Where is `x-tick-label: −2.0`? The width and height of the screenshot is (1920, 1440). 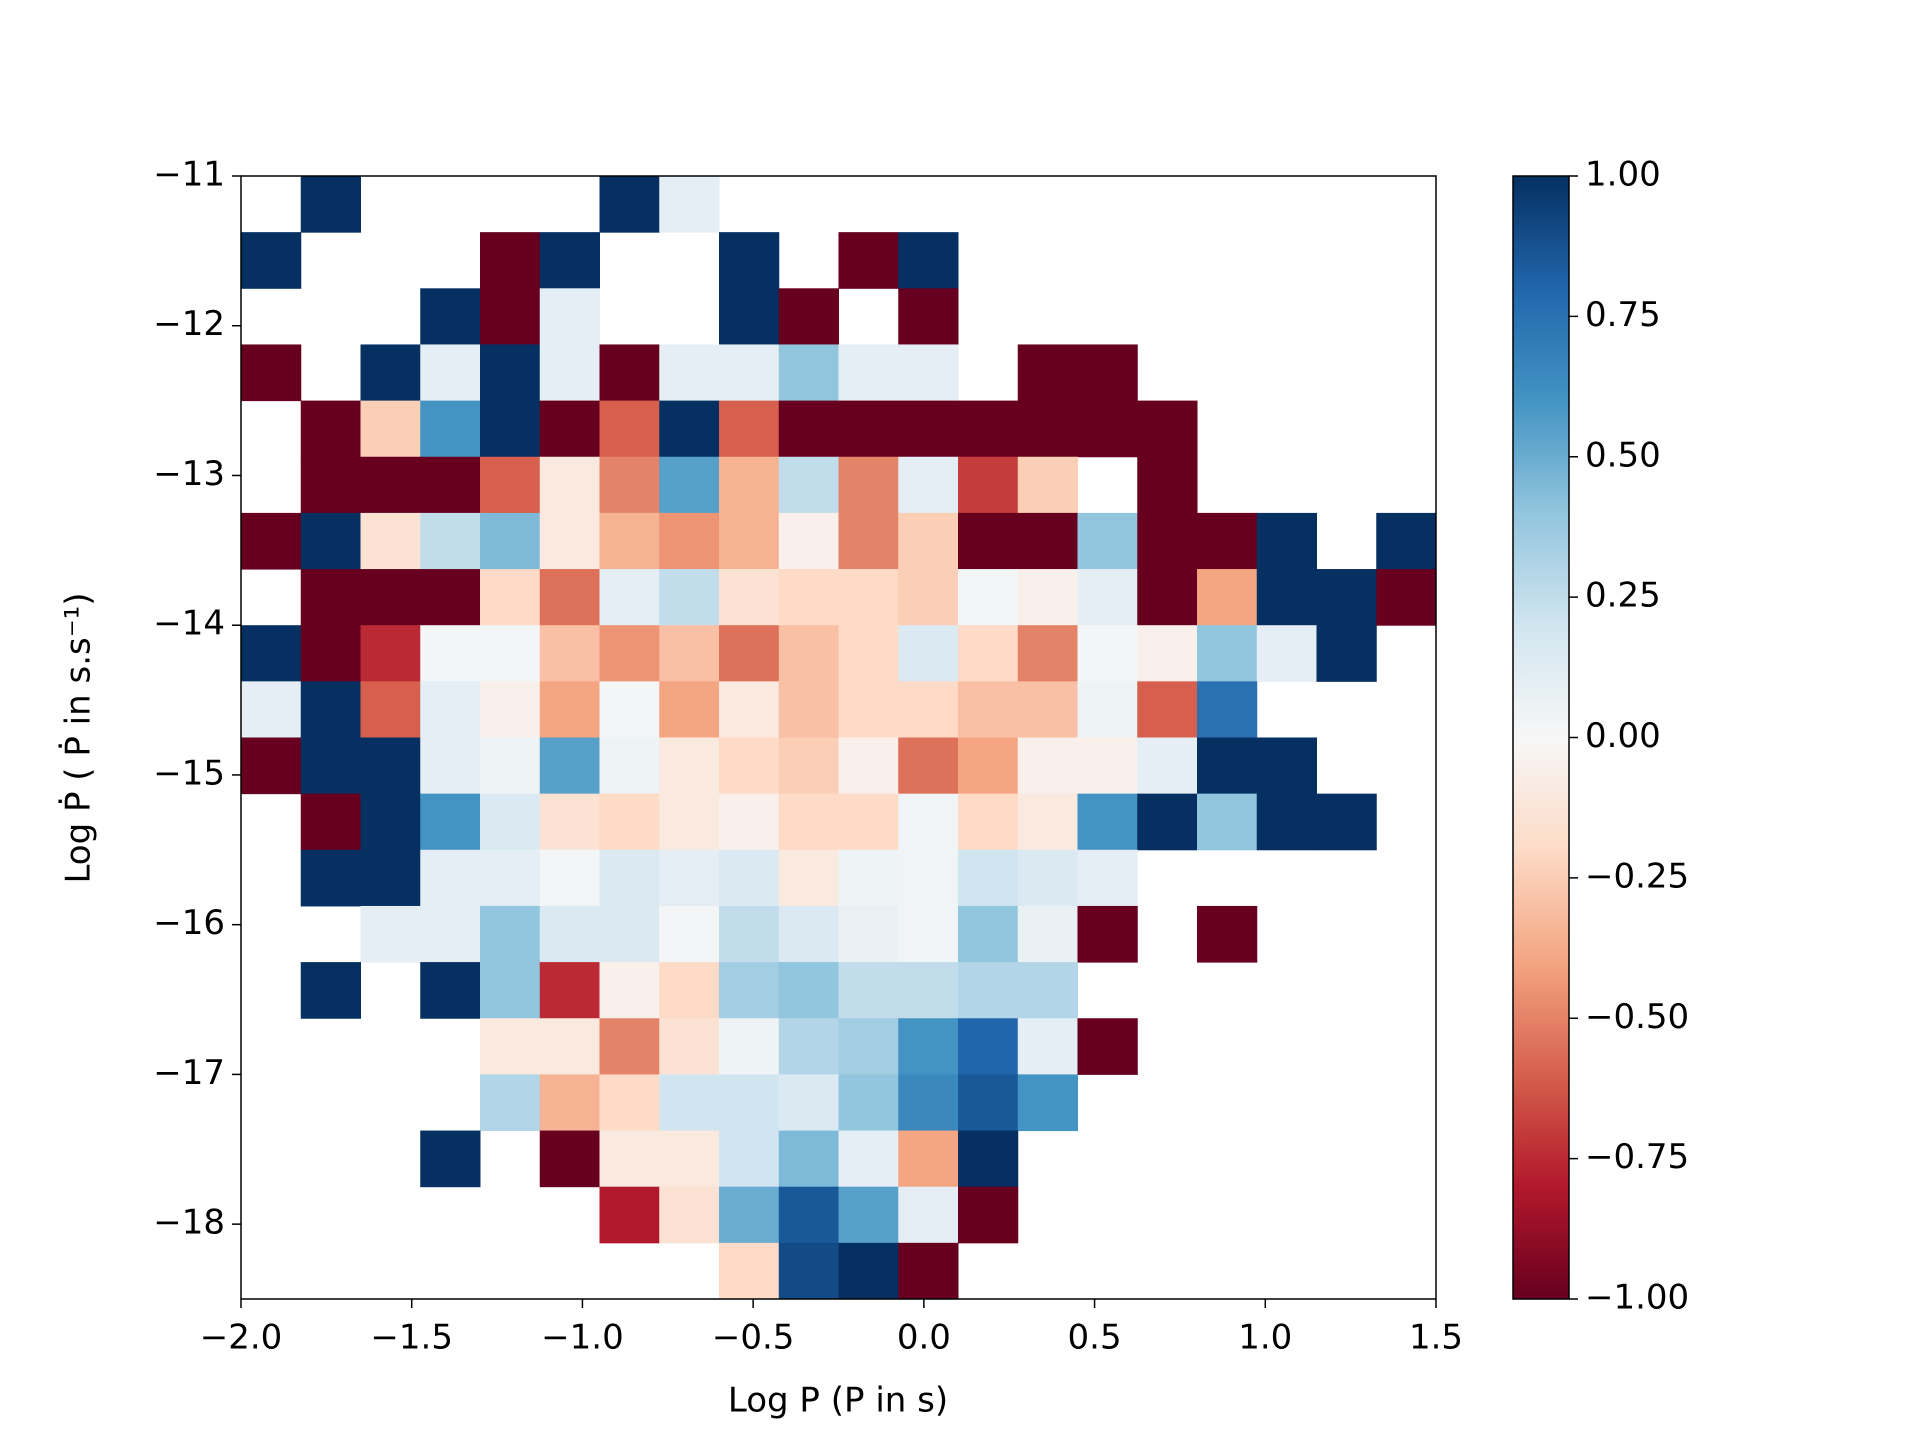
x-tick-label: −2.0 is located at coordinates (241, 1338).